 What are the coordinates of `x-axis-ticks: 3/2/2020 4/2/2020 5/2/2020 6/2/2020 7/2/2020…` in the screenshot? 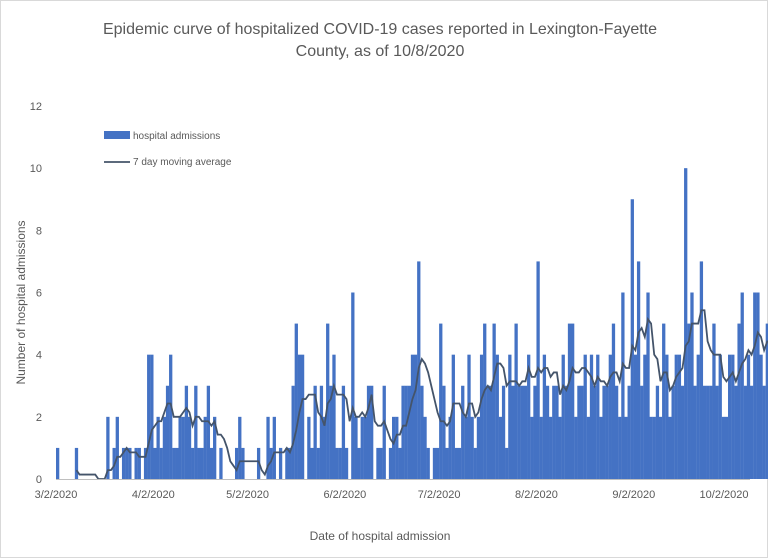 It's located at (392, 495).